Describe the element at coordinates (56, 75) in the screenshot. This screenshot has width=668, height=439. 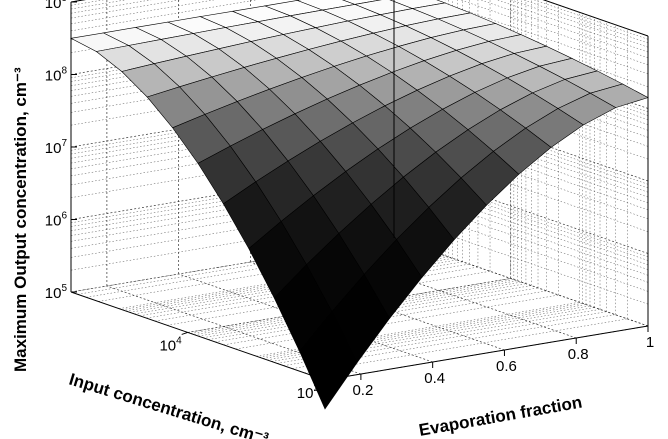
I see `z-tick-label: 10⁸` at that location.